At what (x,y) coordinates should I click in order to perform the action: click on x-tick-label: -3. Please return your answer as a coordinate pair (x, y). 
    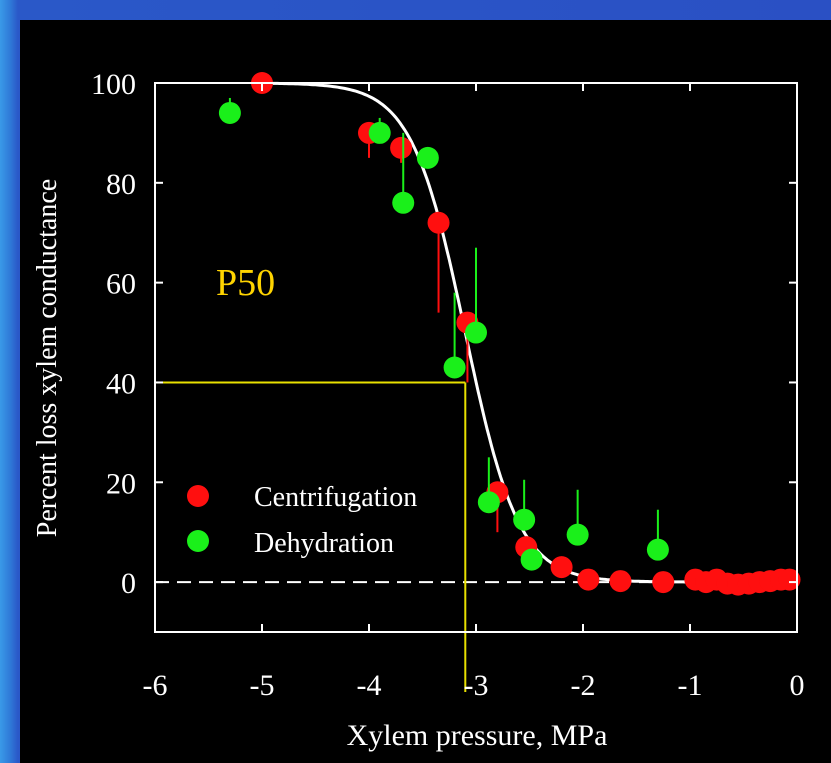
    Looking at the image, I should click on (476, 685).